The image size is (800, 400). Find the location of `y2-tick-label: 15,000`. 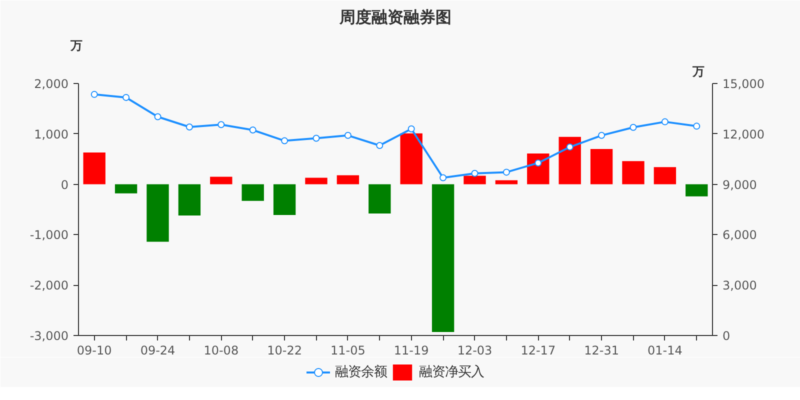

y2-tick-label: 15,000 is located at coordinates (743, 84).